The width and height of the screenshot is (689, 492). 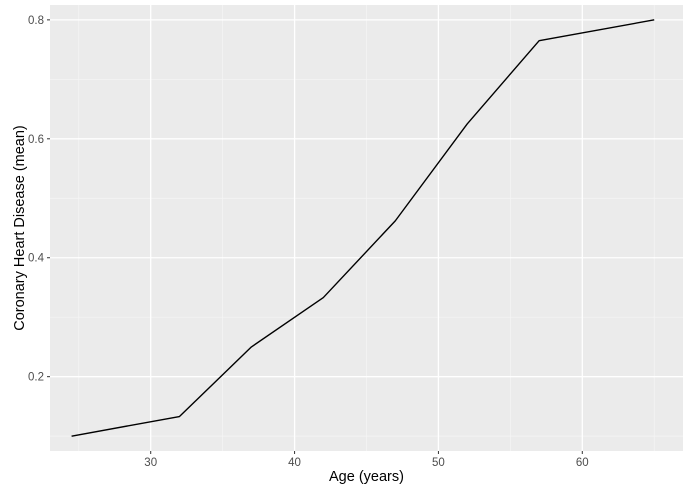 What do you see at coordinates (20, 228) in the screenshot?
I see `y-axis-title: Coronary Heart Disease (mean)` at bounding box center [20, 228].